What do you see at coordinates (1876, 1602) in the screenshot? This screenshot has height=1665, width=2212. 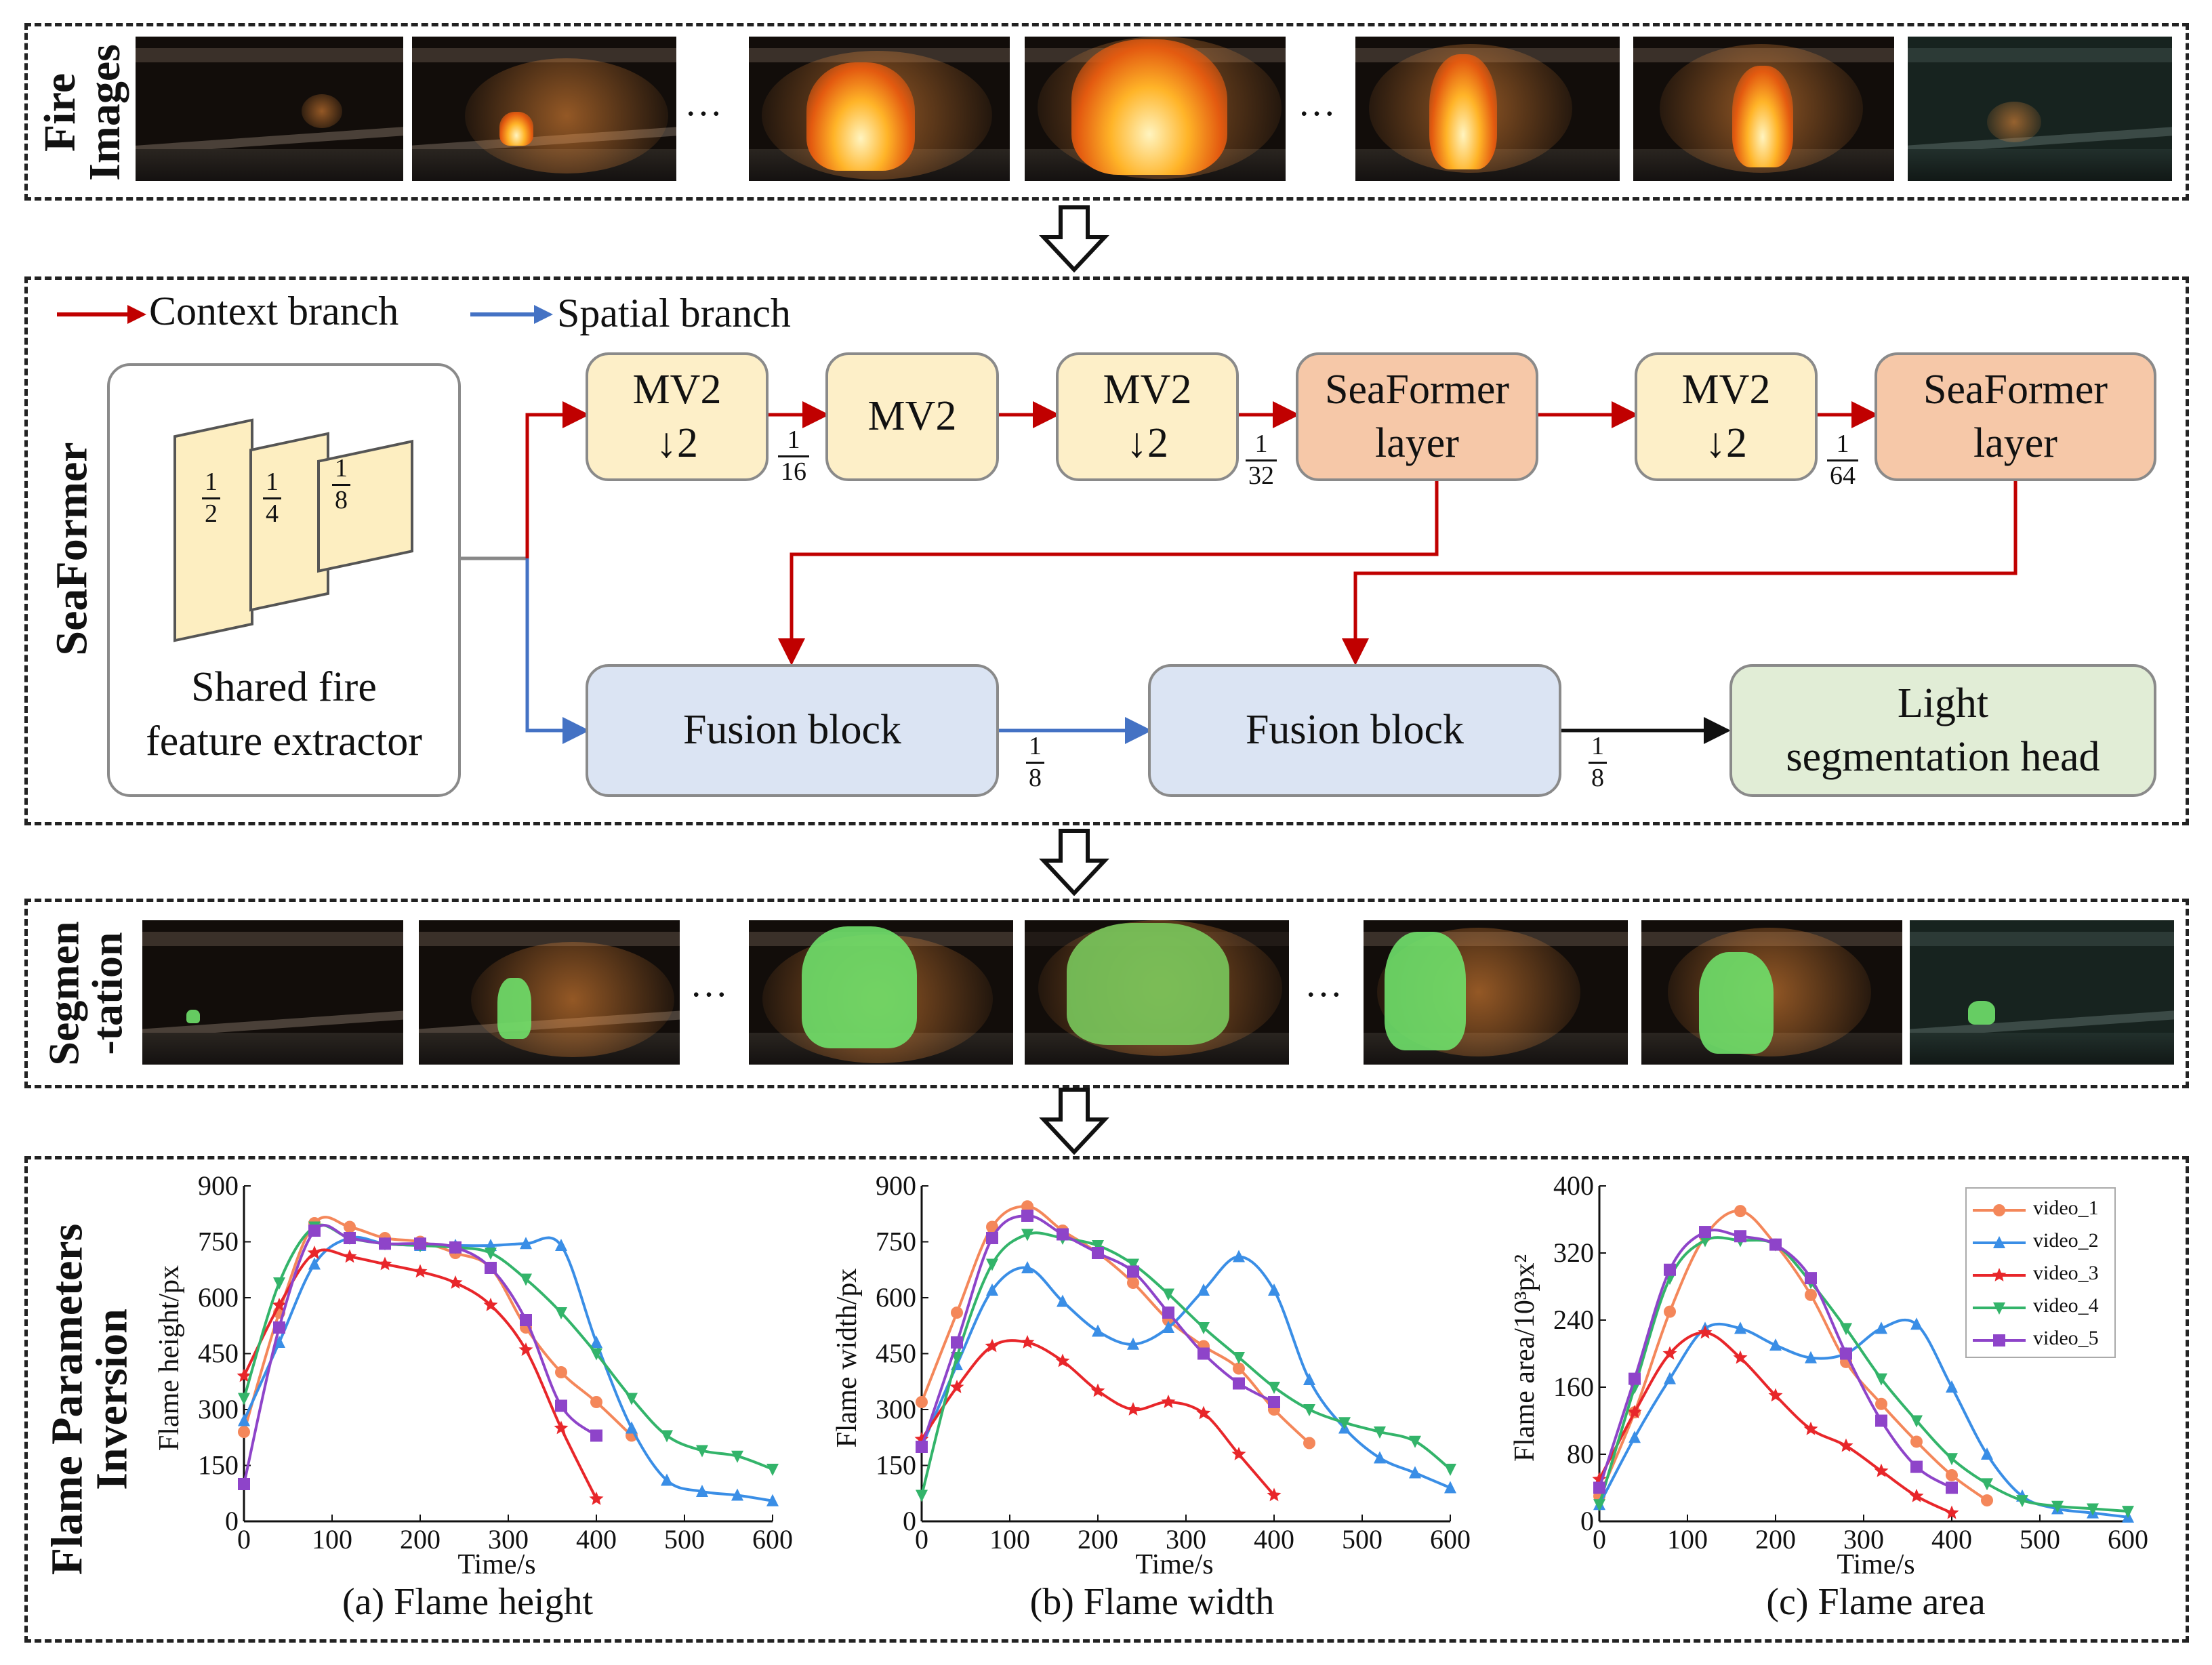 I see `caption-flame-area: (c) Flame area` at bounding box center [1876, 1602].